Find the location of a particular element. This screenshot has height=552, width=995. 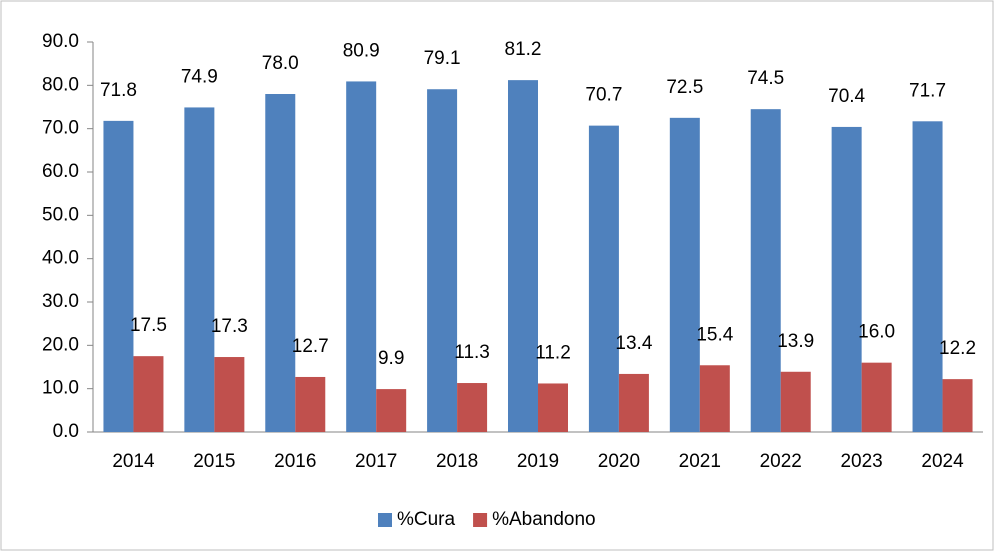

value-label: 13.4 is located at coordinates (633, 343).